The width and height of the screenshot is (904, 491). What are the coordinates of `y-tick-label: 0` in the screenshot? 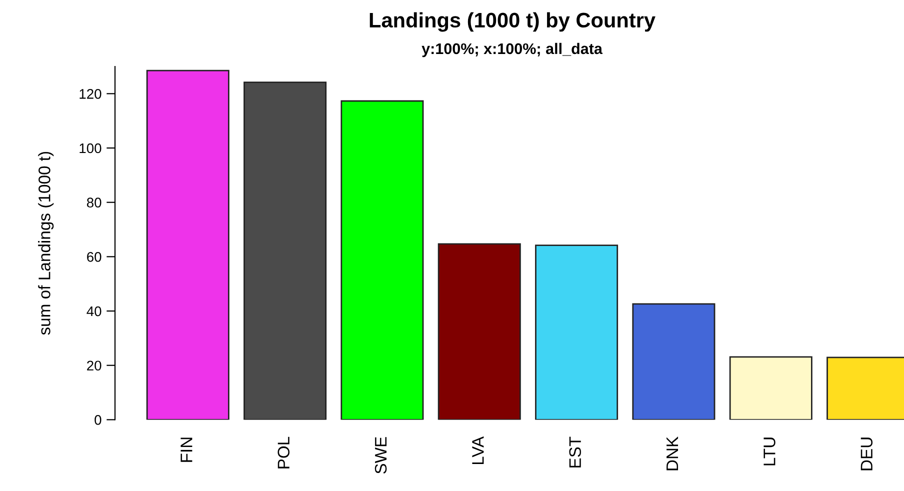 It's located at (98, 420).